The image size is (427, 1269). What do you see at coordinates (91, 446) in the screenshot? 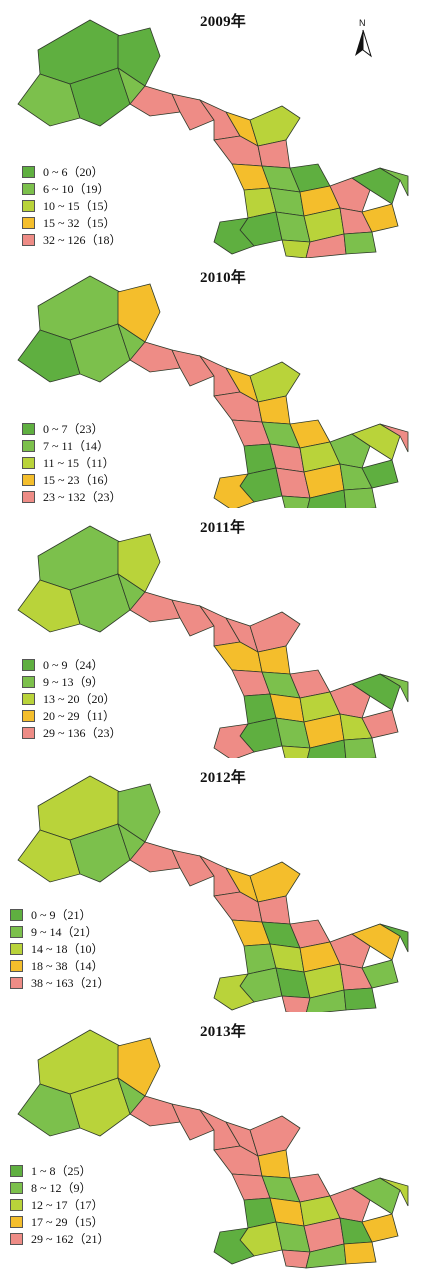
I see `legend-count: （14）` at bounding box center [91, 446].